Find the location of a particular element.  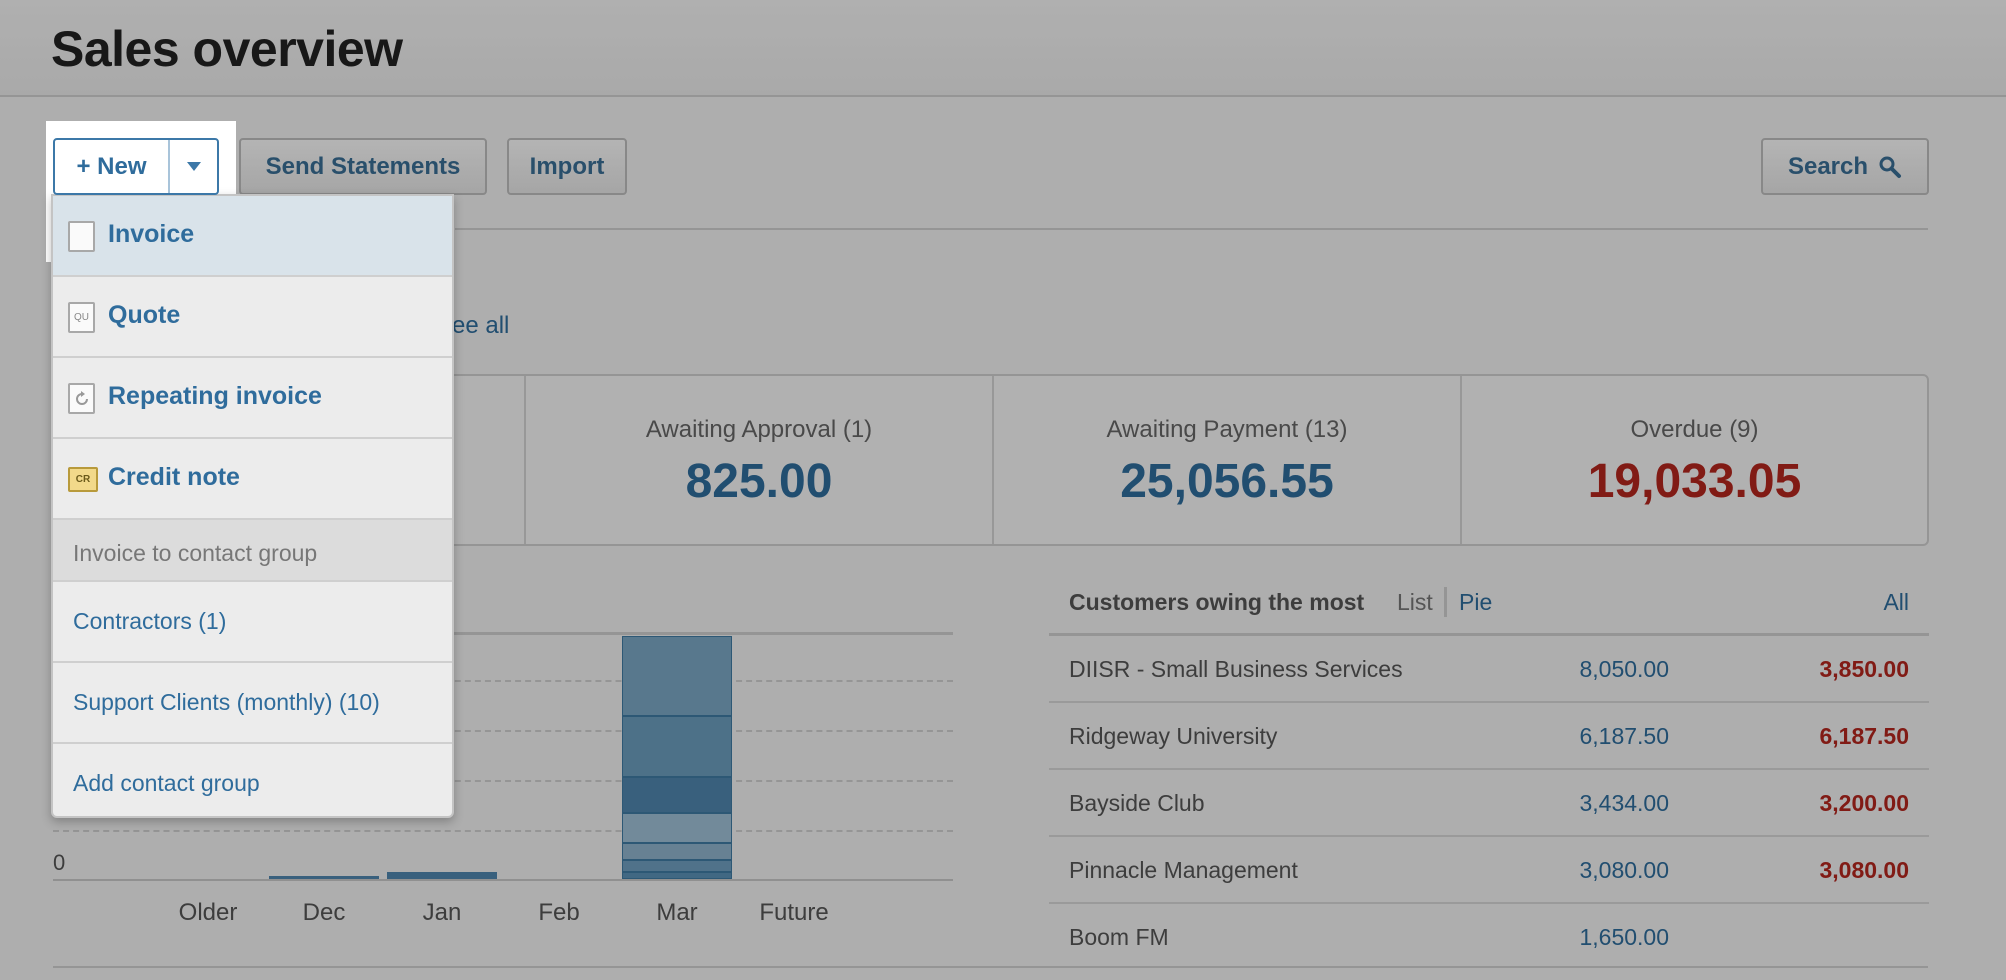

table-row: Boom FM 1,650.00 is located at coordinates (1489, 937).